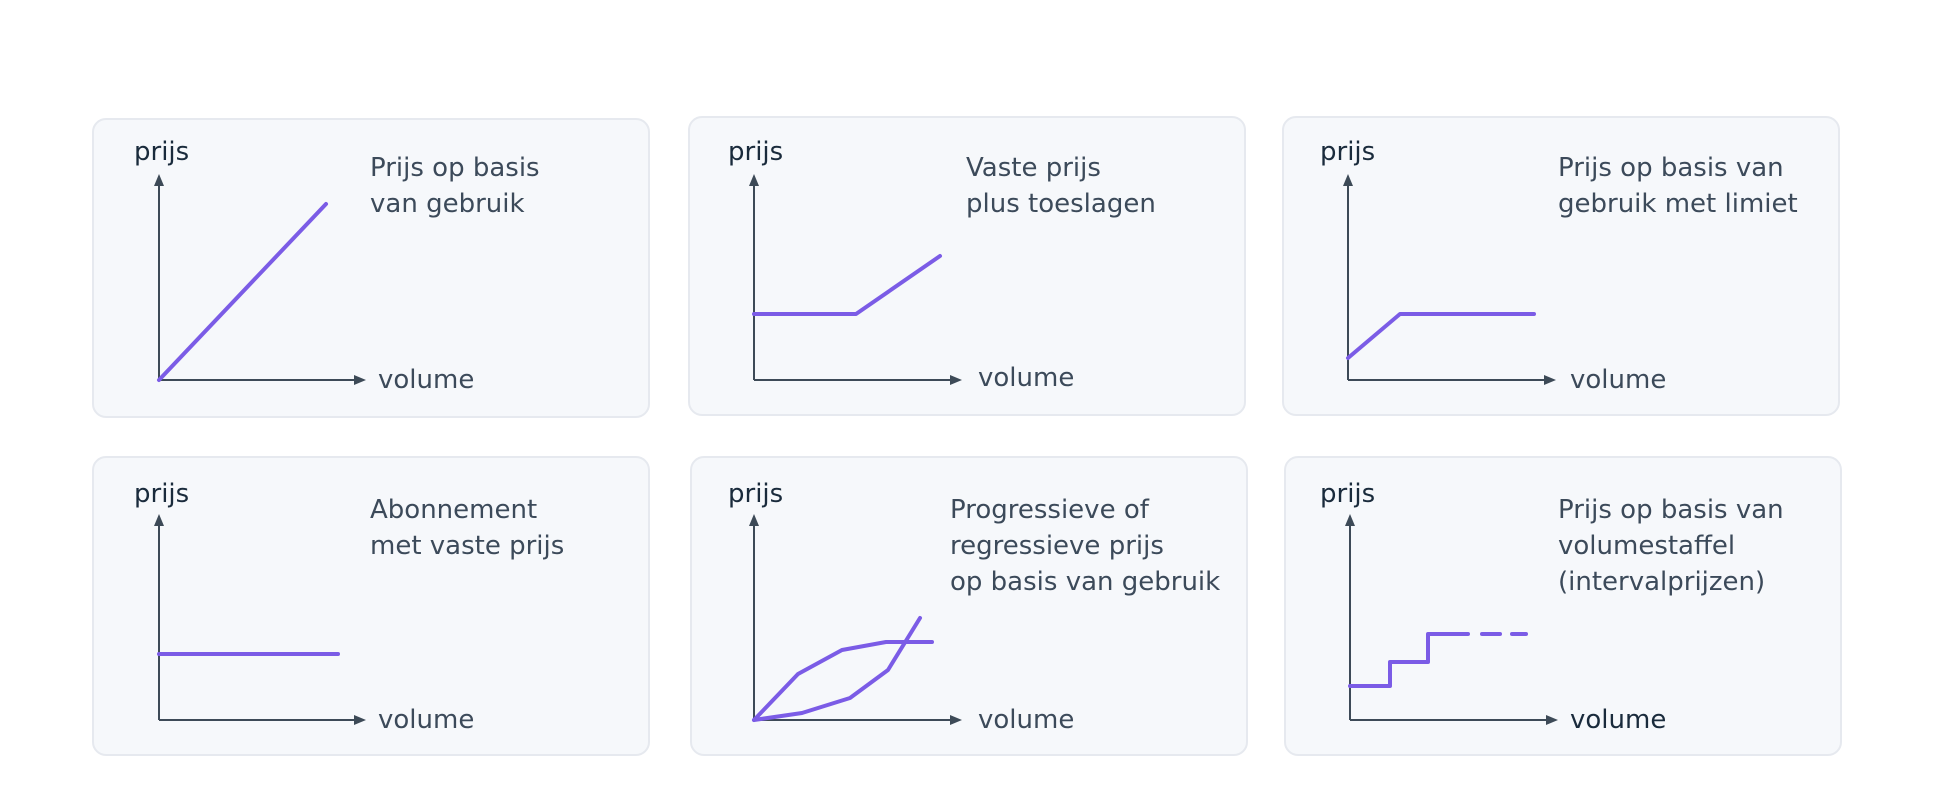 Image resolution: width=1946 pixels, height=812 pixels. I want to click on card-title-line: Progressieve of, so click(1049, 510).